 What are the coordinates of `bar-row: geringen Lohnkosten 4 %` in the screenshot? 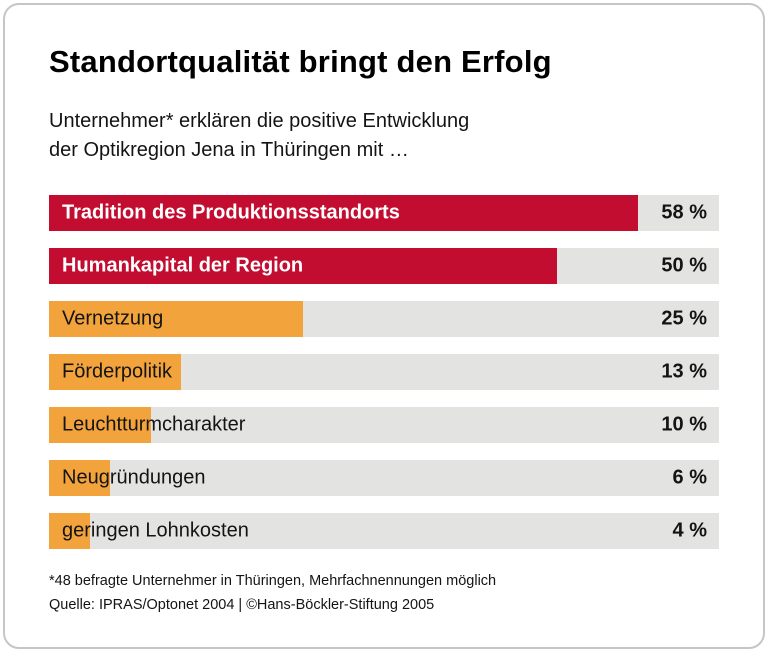 It's located at (384, 531).